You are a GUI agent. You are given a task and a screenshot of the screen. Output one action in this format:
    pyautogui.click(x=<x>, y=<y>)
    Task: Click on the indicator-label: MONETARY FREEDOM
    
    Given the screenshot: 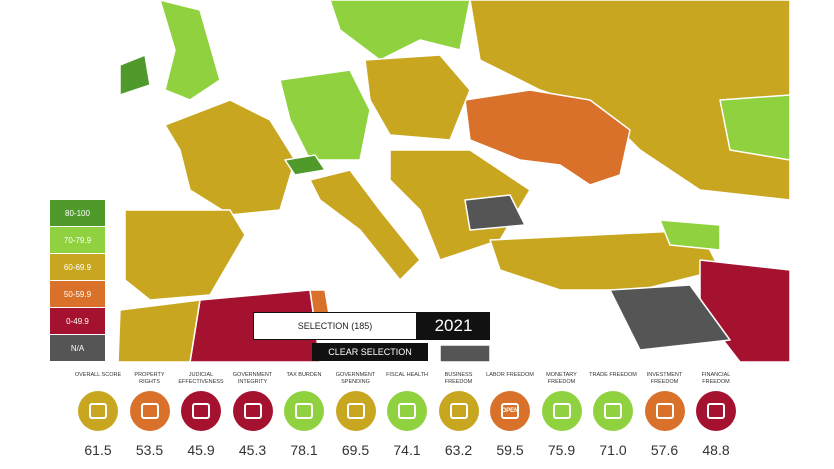 What is the action you would take?
    pyautogui.click(x=561, y=378)
    